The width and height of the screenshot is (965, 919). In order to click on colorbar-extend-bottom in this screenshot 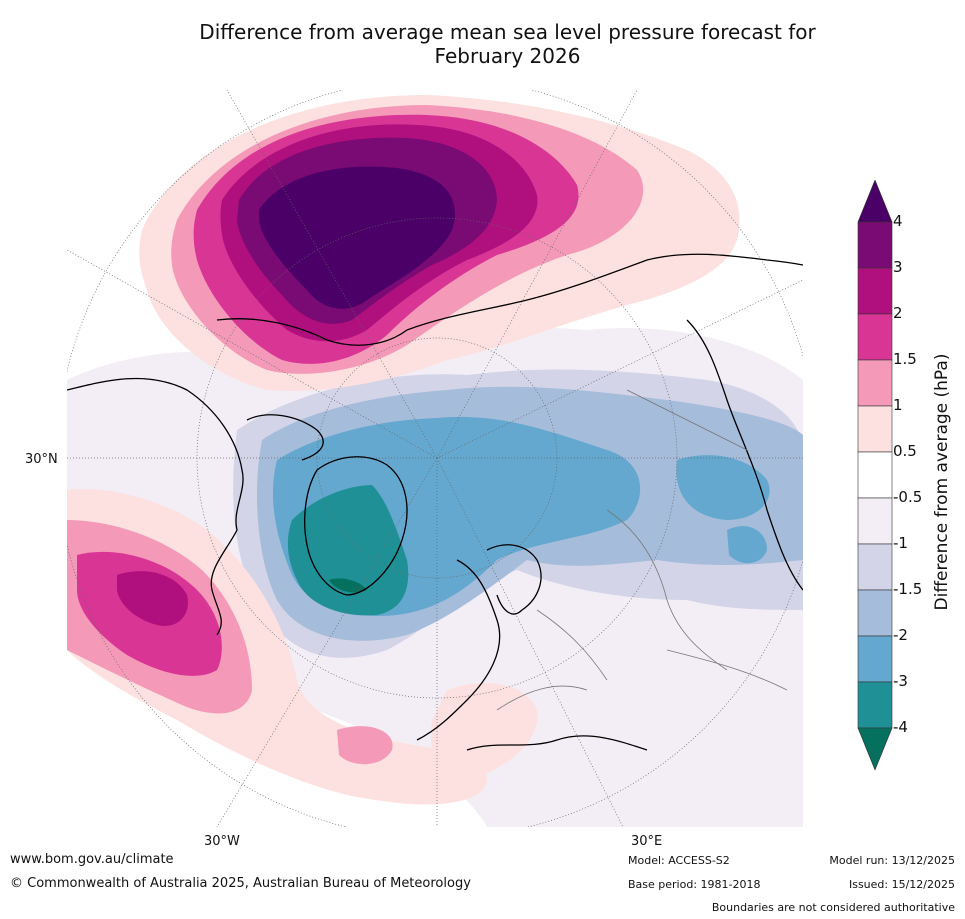, I will do `click(875, 749)`.